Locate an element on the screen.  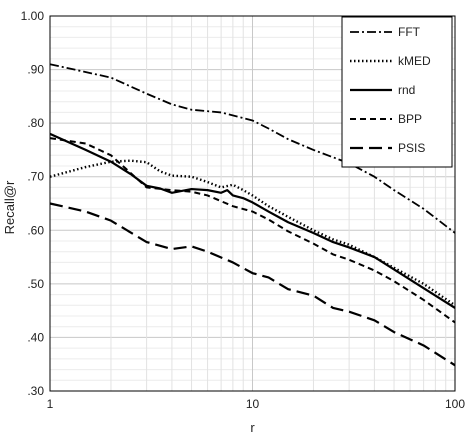
x-tick-label: 10 is located at coordinates (253, 404).